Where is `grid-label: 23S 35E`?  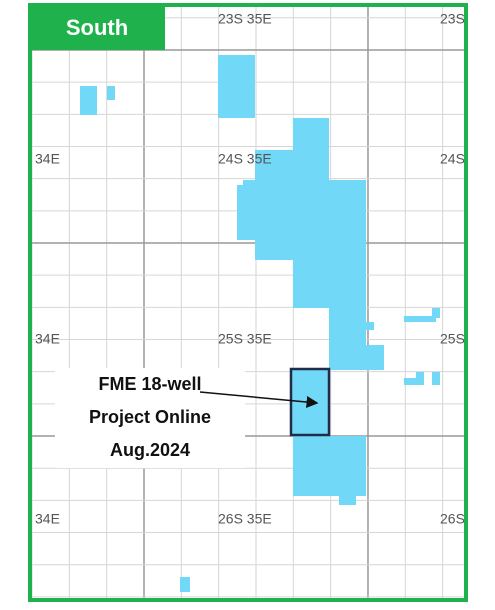 grid-label: 23S 35E is located at coordinates (245, 19).